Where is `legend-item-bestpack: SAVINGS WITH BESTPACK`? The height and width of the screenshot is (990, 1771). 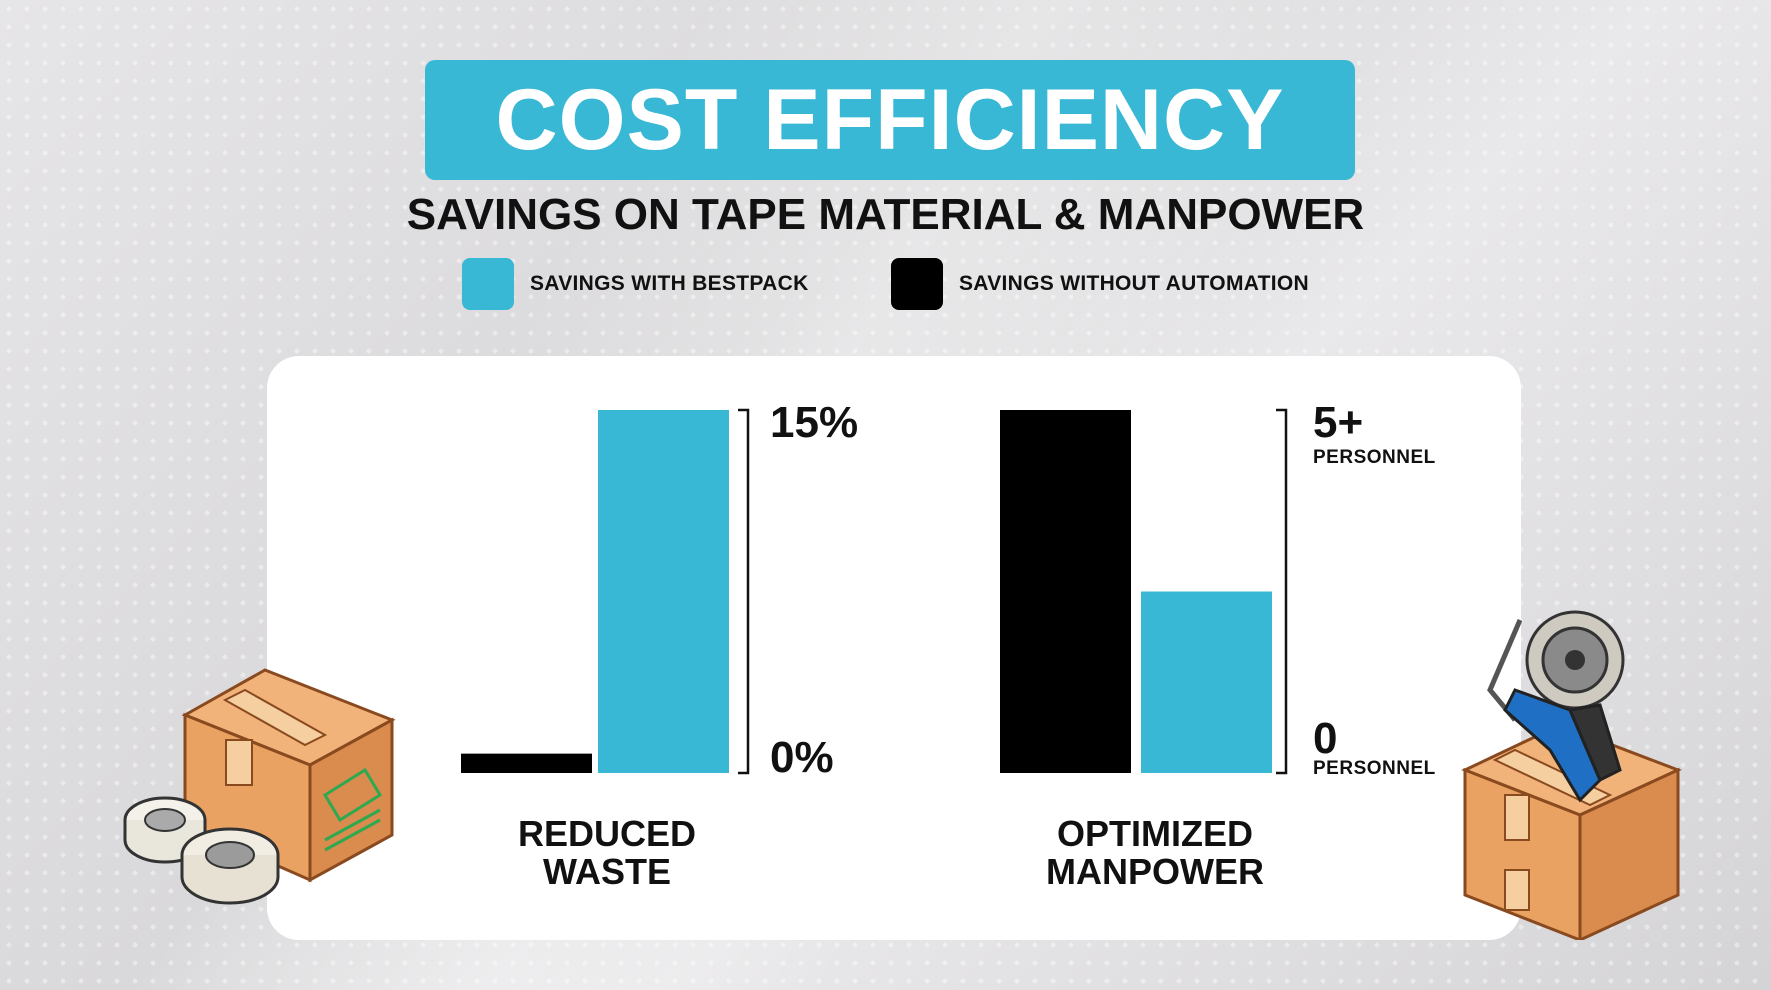
legend-item-bestpack: SAVINGS WITH BESTPACK is located at coordinates (635, 284).